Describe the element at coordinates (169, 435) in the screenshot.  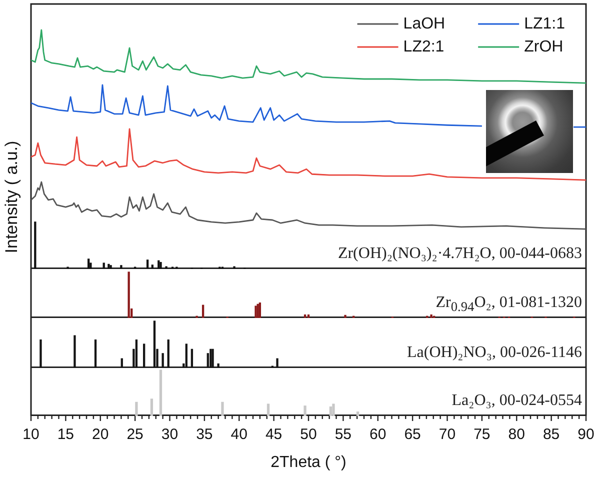
I see `x-tick-label: 30` at that location.